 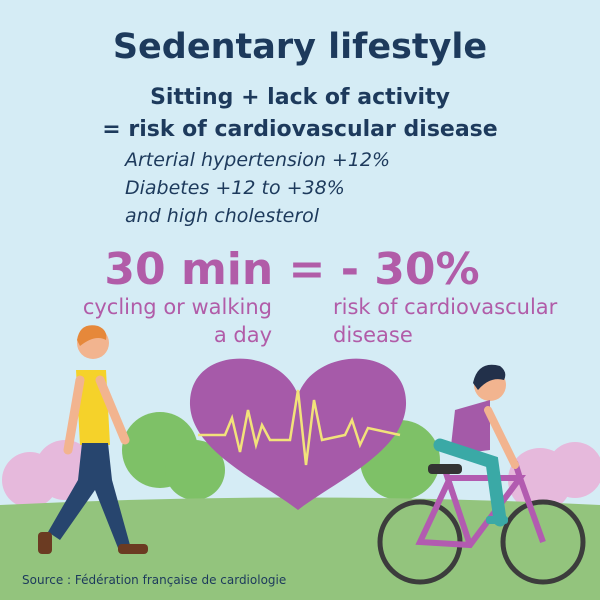 What do you see at coordinates (243, 335) in the screenshot?
I see `left-caption: a day` at bounding box center [243, 335].